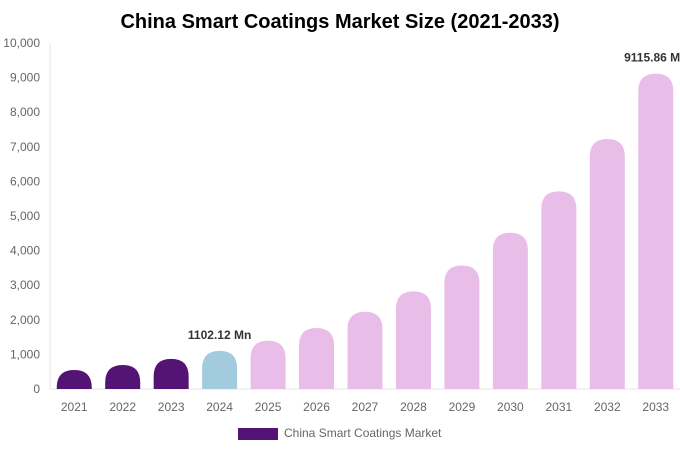 The width and height of the screenshot is (680, 450). I want to click on bar-2025, so click(268, 364).